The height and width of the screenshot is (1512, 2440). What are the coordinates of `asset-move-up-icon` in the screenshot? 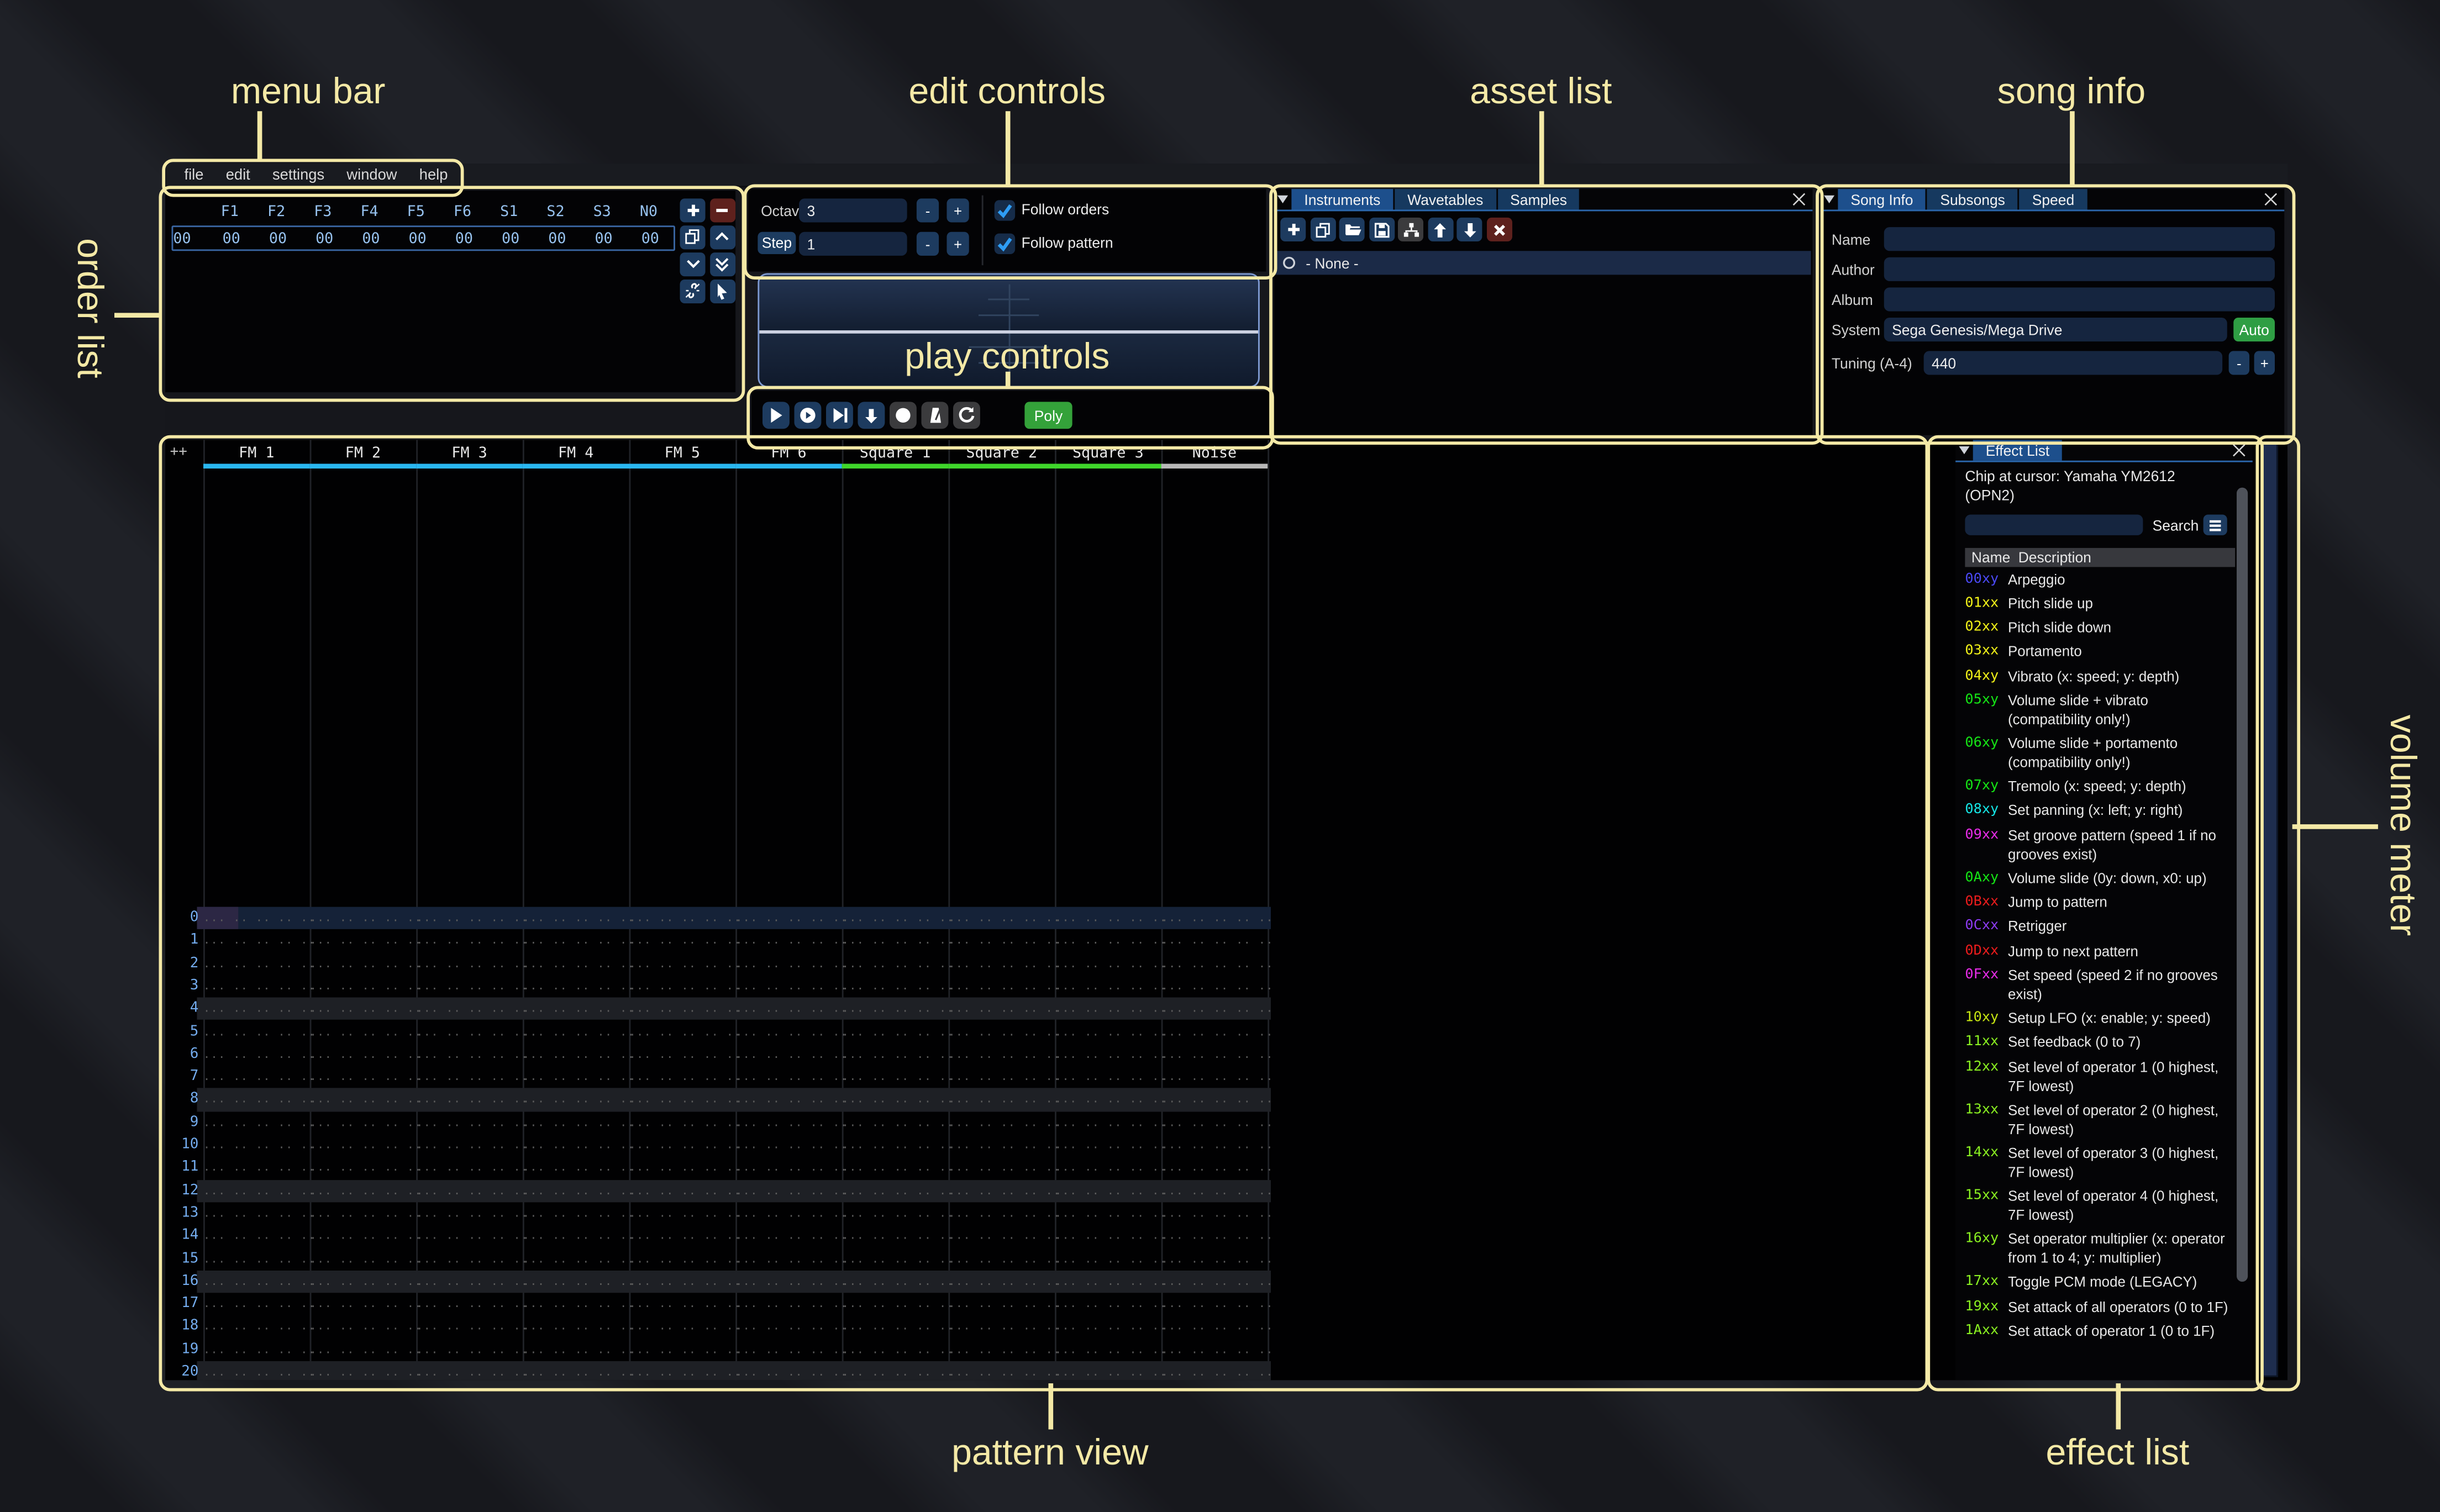 It's located at (1440, 229).